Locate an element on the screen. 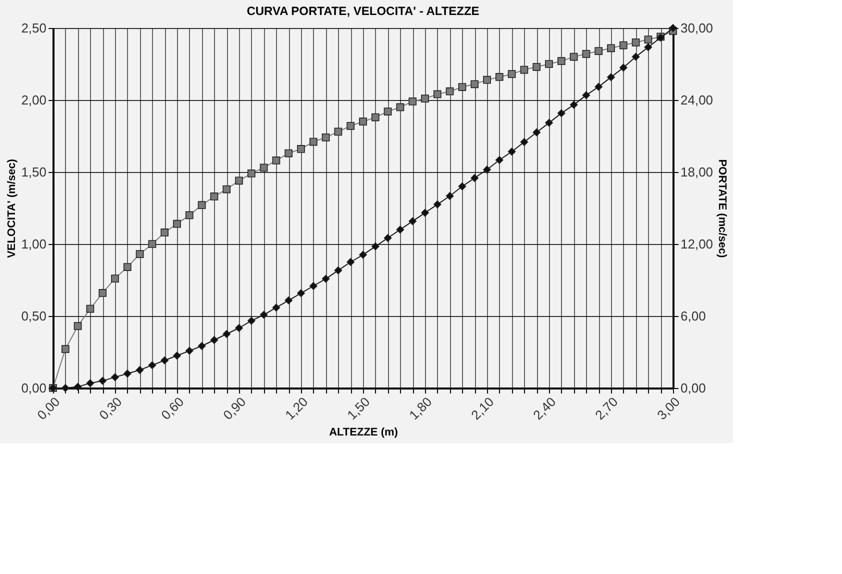 The width and height of the screenshot is (842, 574). x-tick-label: 0,30 is located at coordinates (110, 408).